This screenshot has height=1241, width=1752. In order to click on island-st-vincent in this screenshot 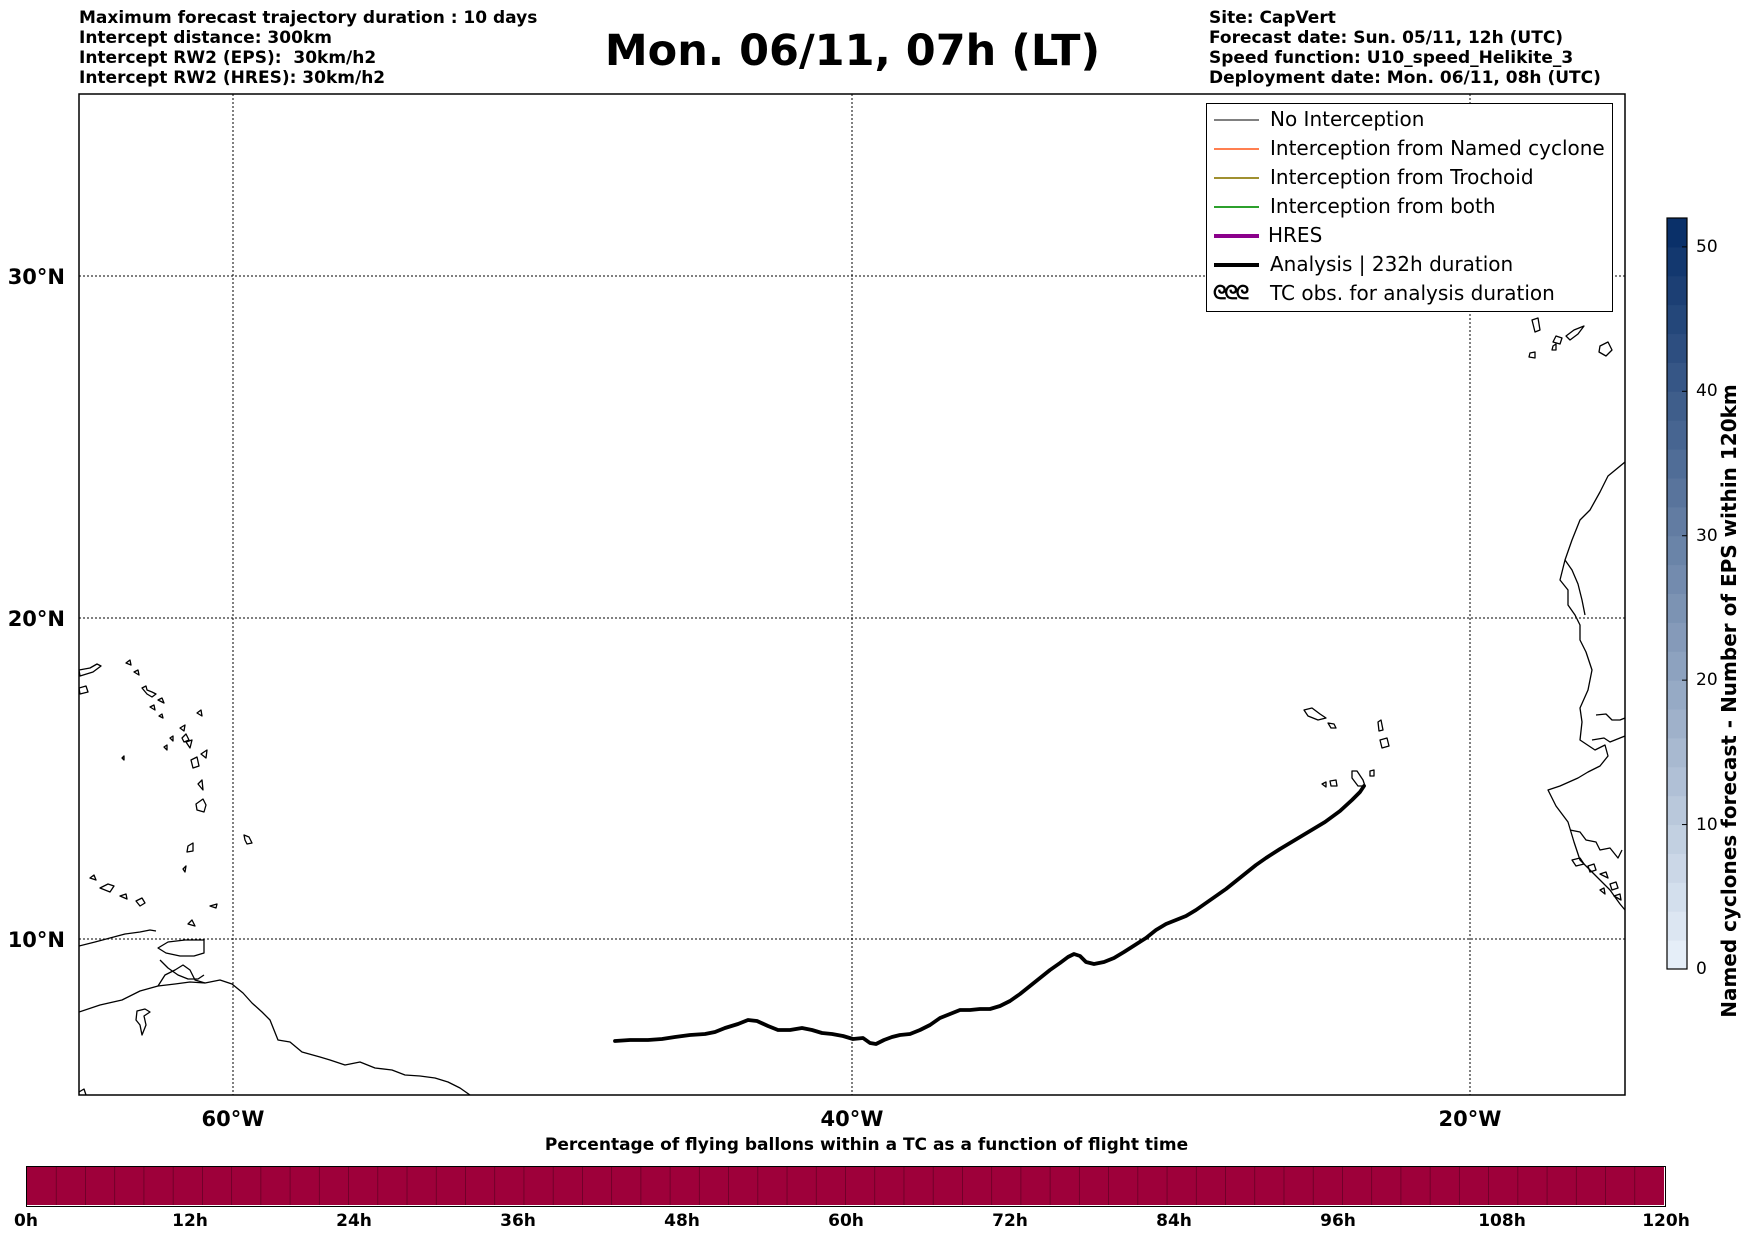, I will do `click(184, 869)`.